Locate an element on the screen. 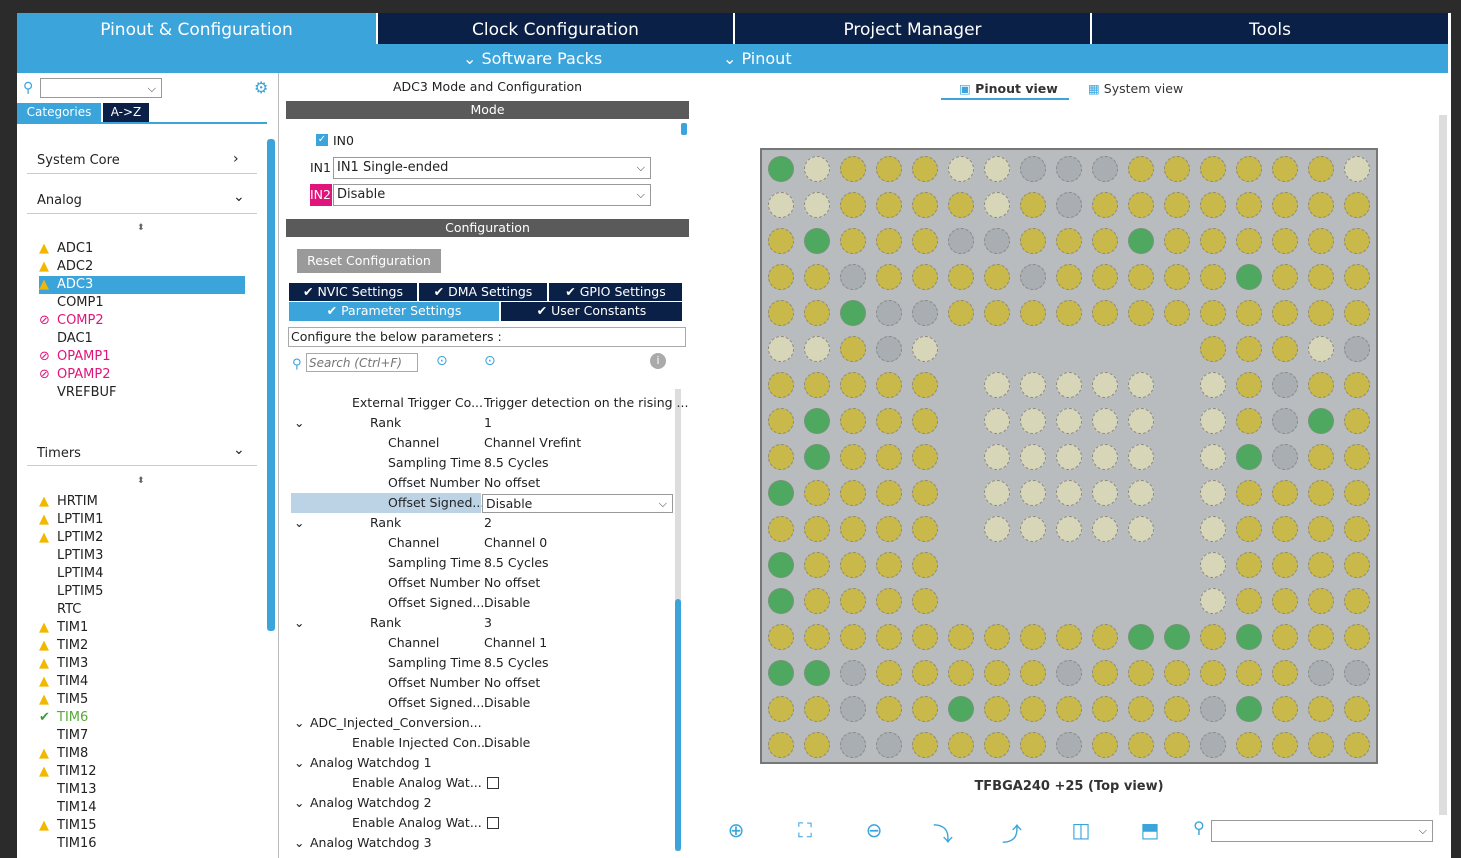 The image size is (1461, 858). list-item-tim5: ▲ TIM5 is located at coordinates (142, 700).